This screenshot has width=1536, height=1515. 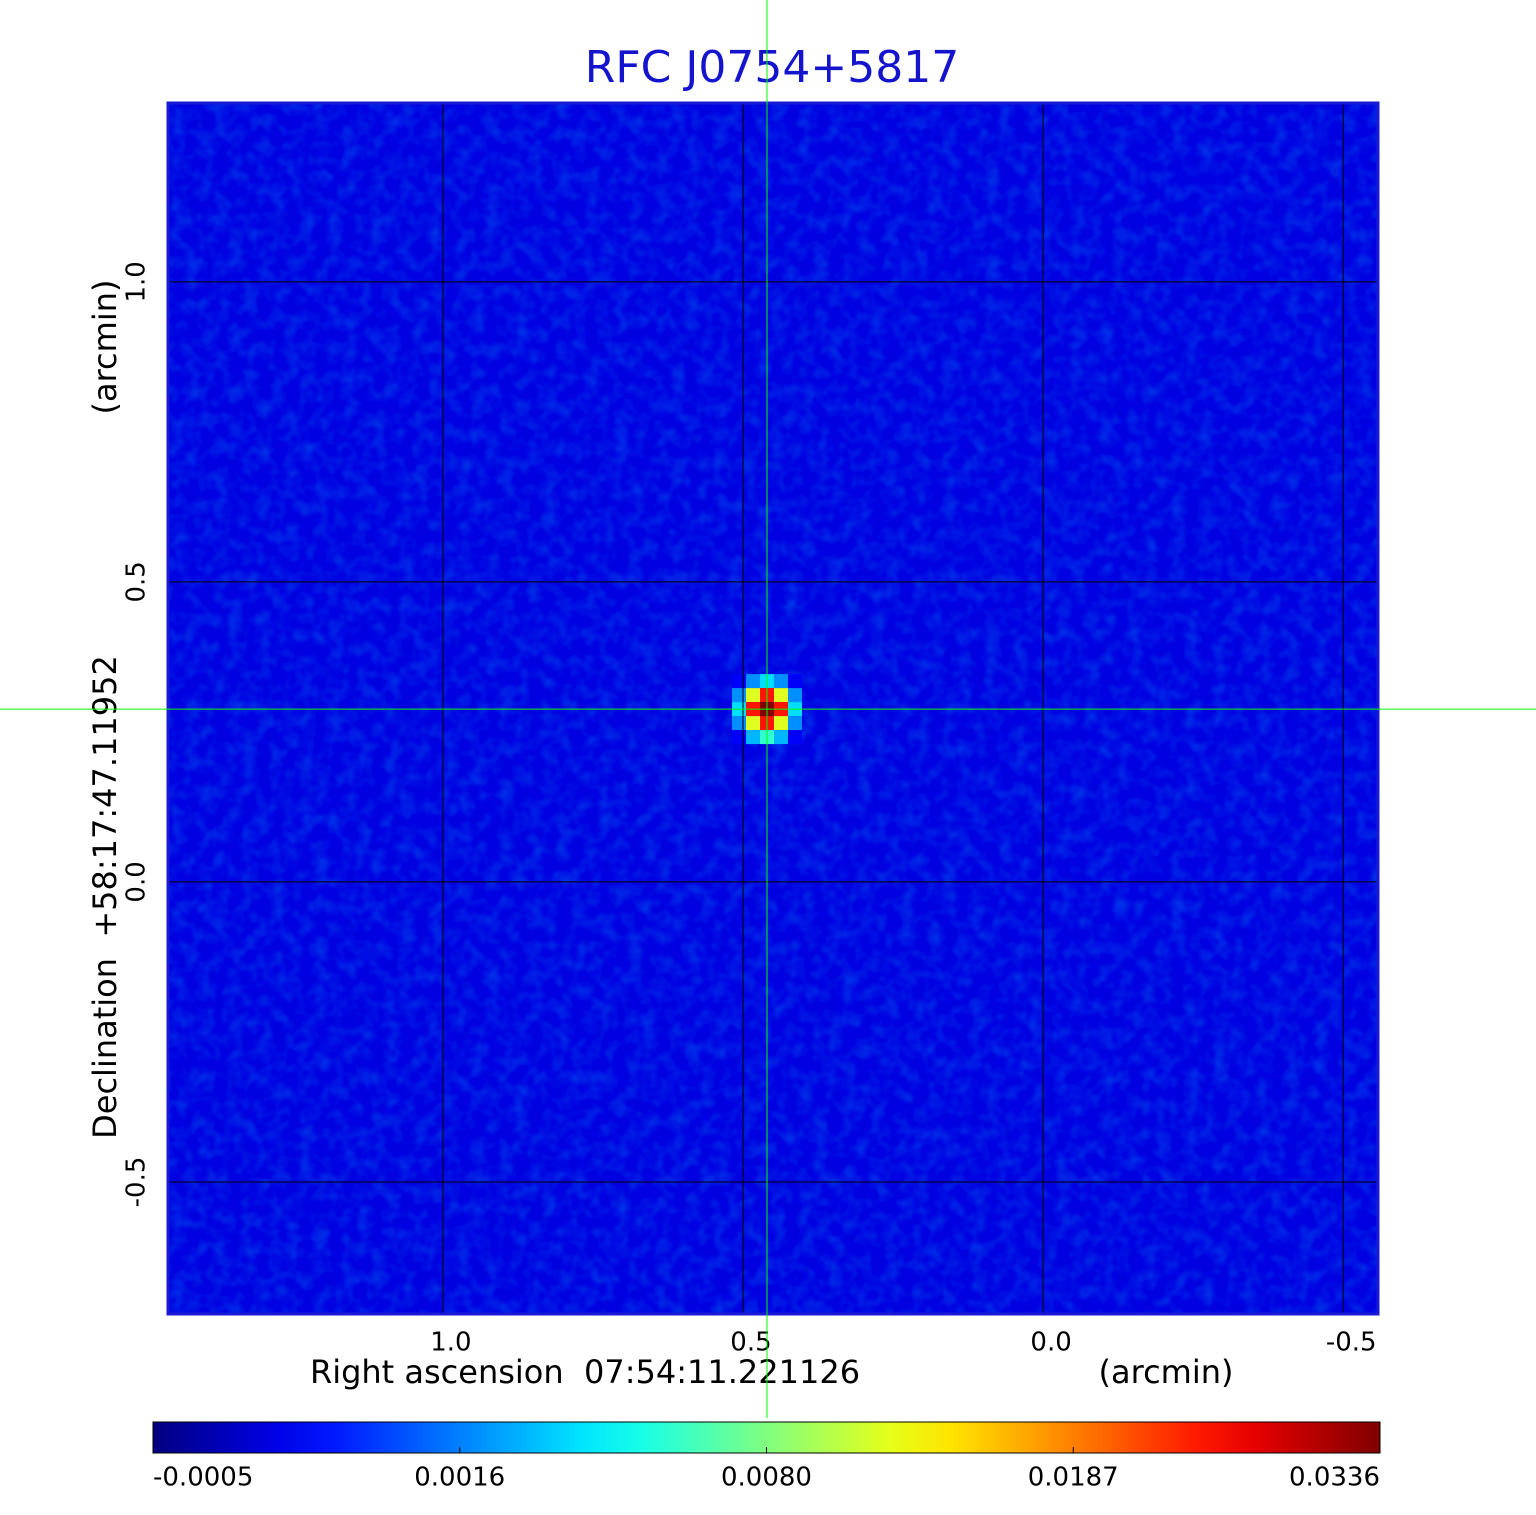 What do you see at coordinates (1073, 1478) in the screenshot?
I see `colorbar-tick-label: 0.0187` at bounding box center [1073, 1478].